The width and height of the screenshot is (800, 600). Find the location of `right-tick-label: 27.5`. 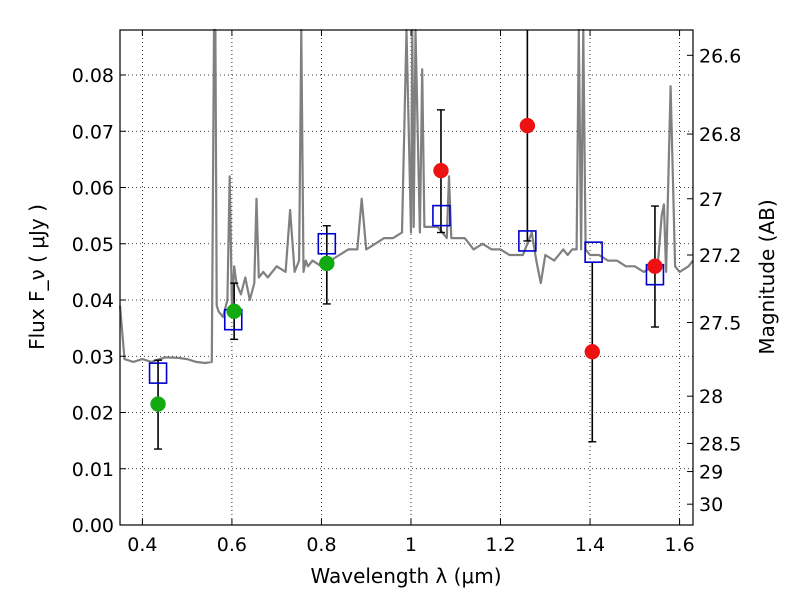

right-tick-label: 27.5 is located at coordinates (720, 324).